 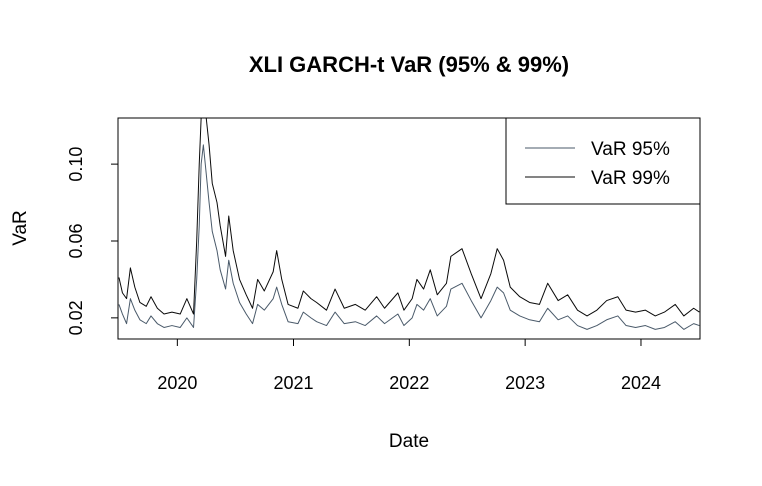 What do you see at coordinates (76, 240) in the screenshot?
I see `y-tick-label: 0.06` at bounding box center [76, 240].